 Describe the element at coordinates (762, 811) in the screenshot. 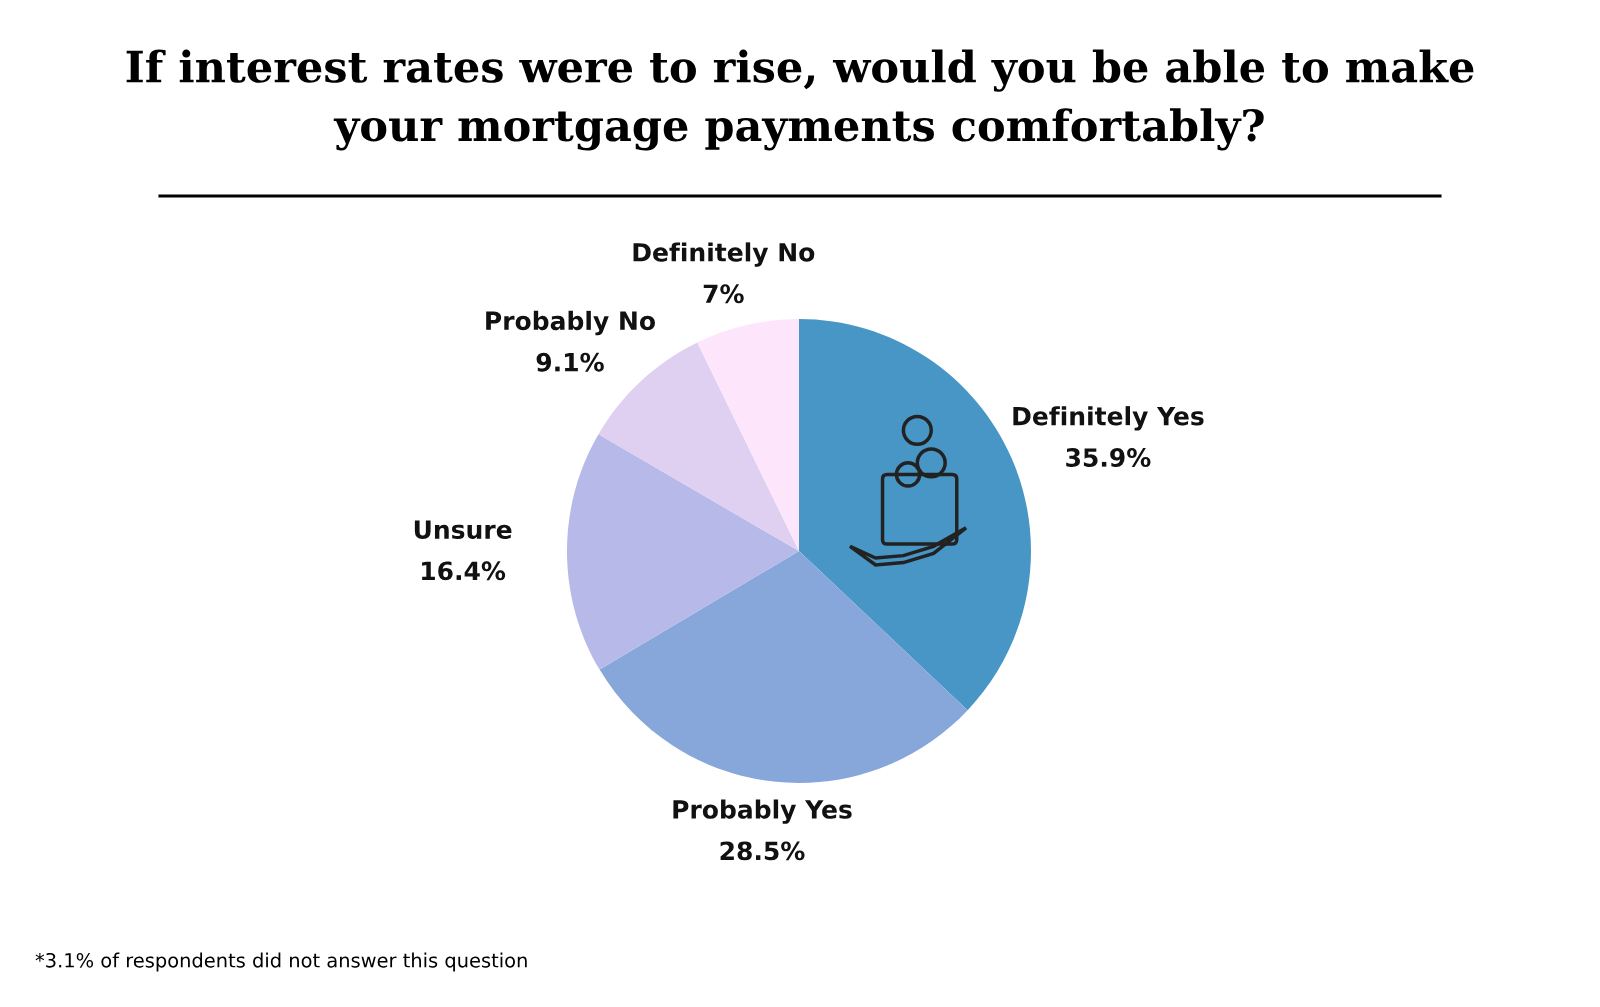

I see `slice-label: Probably Yes` at that location.